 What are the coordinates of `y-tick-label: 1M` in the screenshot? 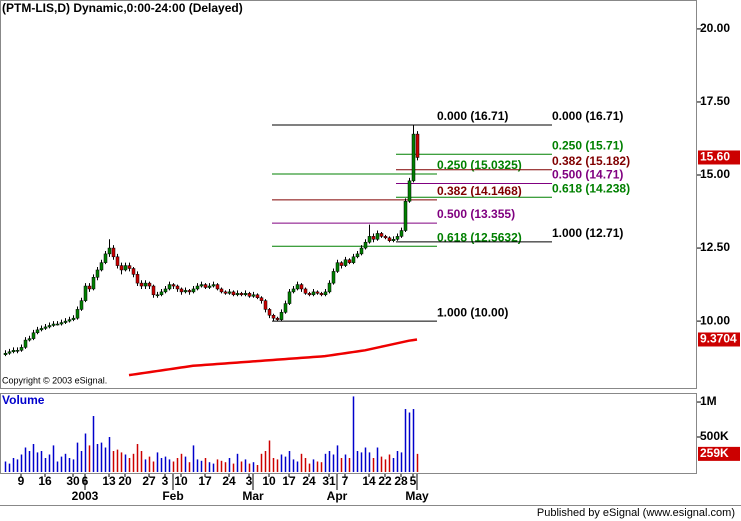 It's located at (708, 401).